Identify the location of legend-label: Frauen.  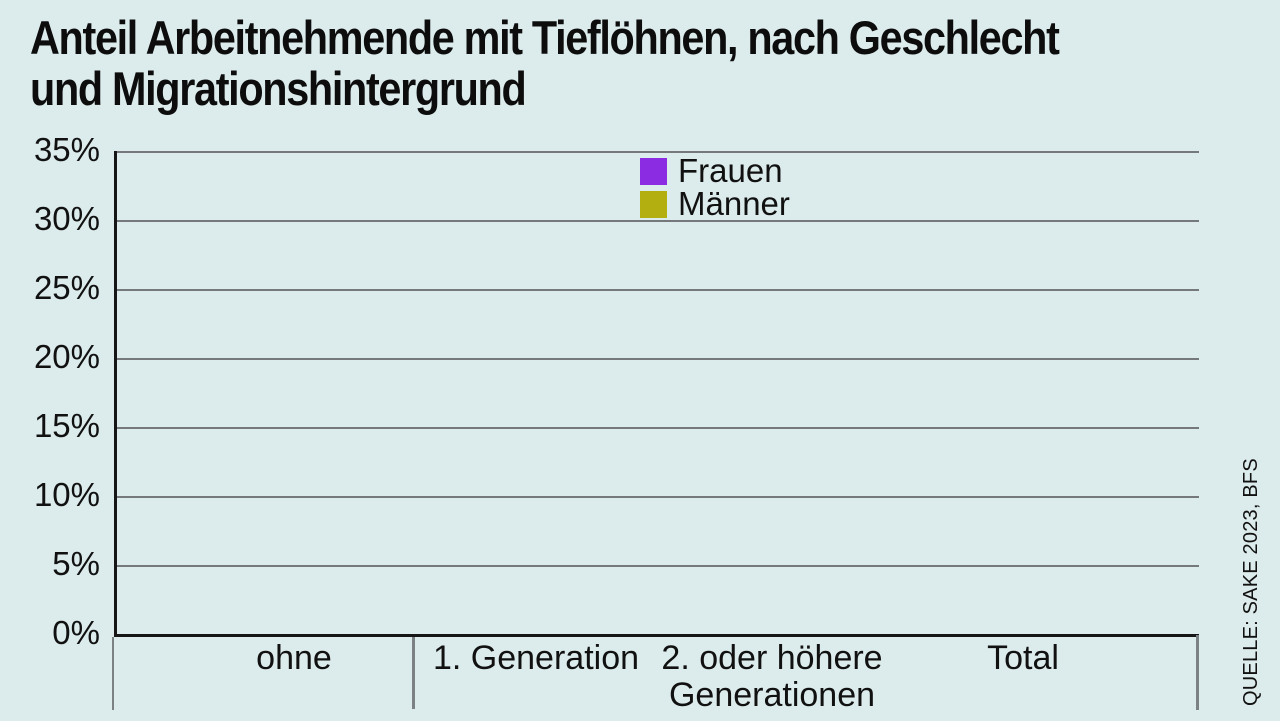
(730, 170).